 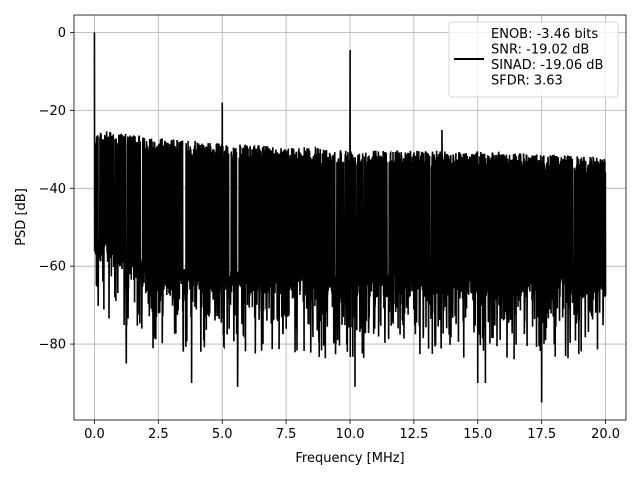 I want to click on x-tick-label: 12.5, so click(x=413, y=434).